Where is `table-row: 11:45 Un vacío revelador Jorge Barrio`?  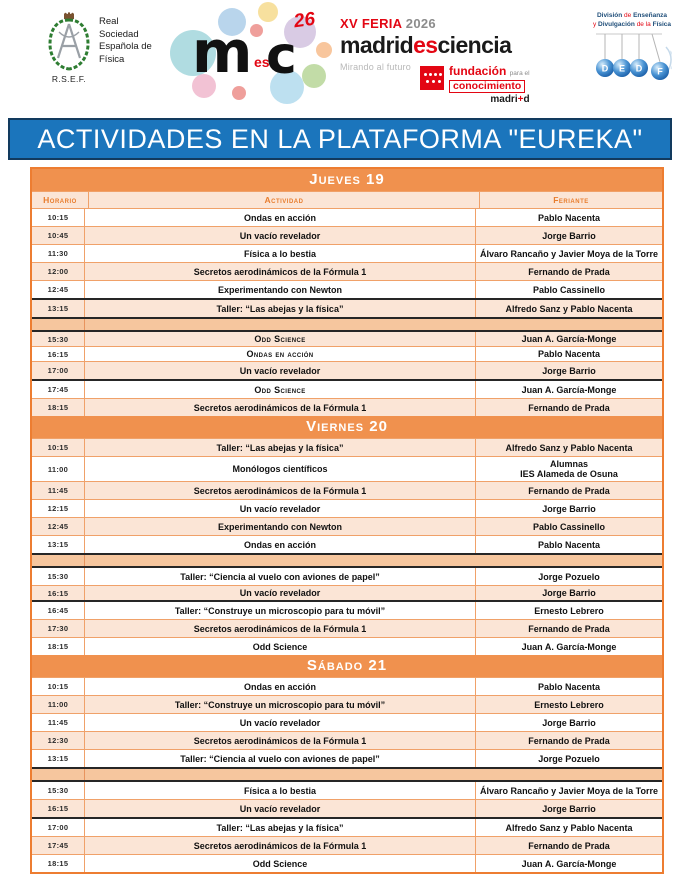 table-row: 11:45 Un vacío revelador Jorge Barrio is located at coordinates (347, 722).